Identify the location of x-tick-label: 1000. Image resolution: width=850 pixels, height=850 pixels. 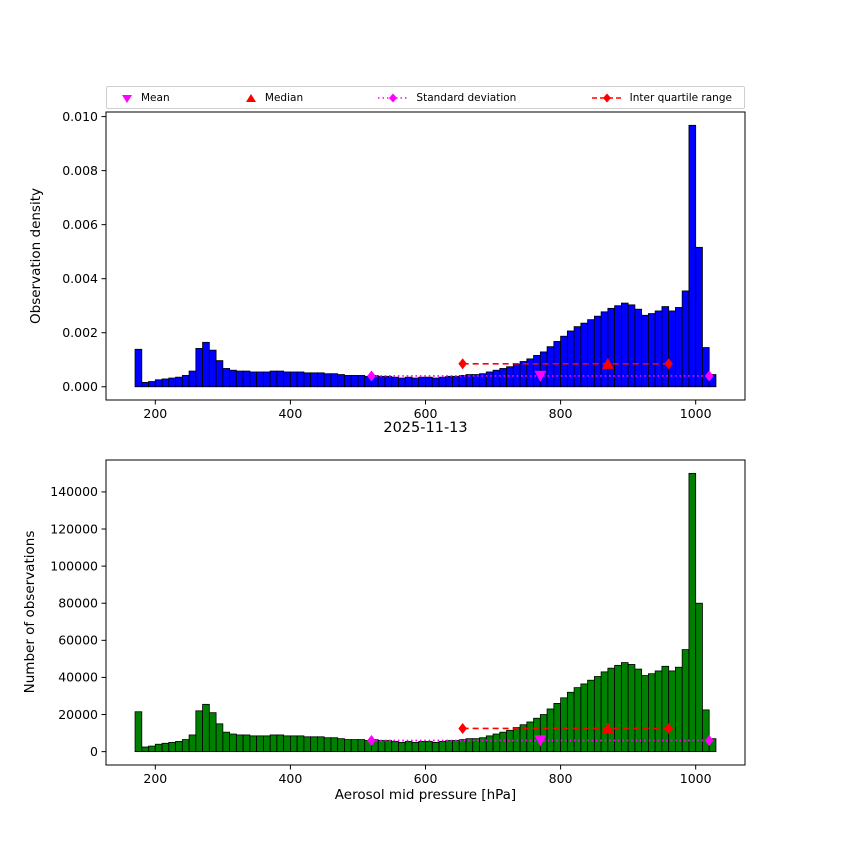
(696, 413).